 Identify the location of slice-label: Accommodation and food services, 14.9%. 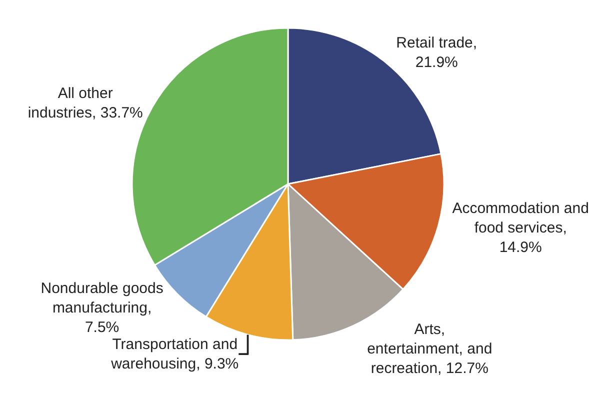
(520, 228).